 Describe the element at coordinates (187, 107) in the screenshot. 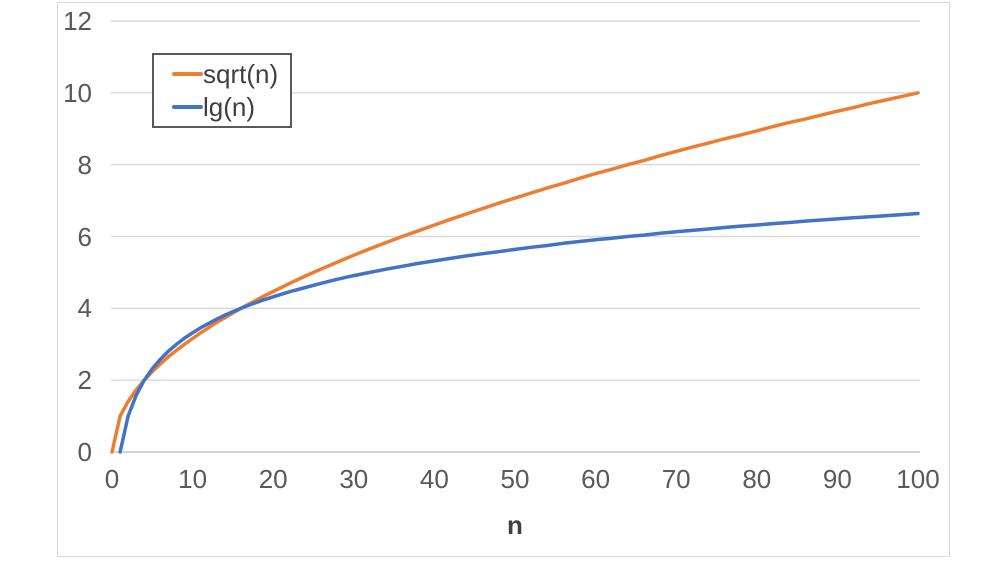

I see `lg-line-swatch` at that location.